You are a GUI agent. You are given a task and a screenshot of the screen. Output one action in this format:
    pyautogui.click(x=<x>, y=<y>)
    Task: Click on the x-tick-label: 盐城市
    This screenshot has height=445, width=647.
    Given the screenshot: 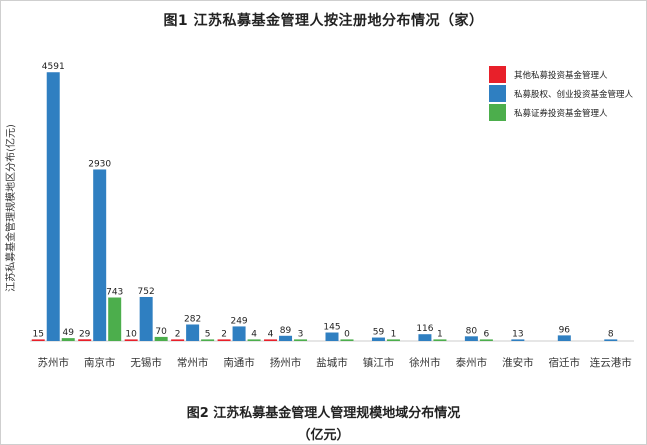 What is the action you would take?
    pyautogui.click(x=332, y=362)
    